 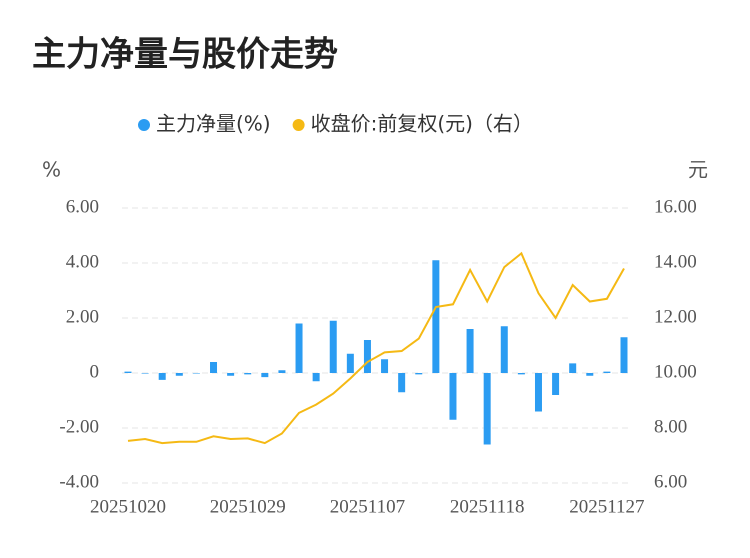 I want to click on y-tick-label: 2.00, so click(x=82, y=316).